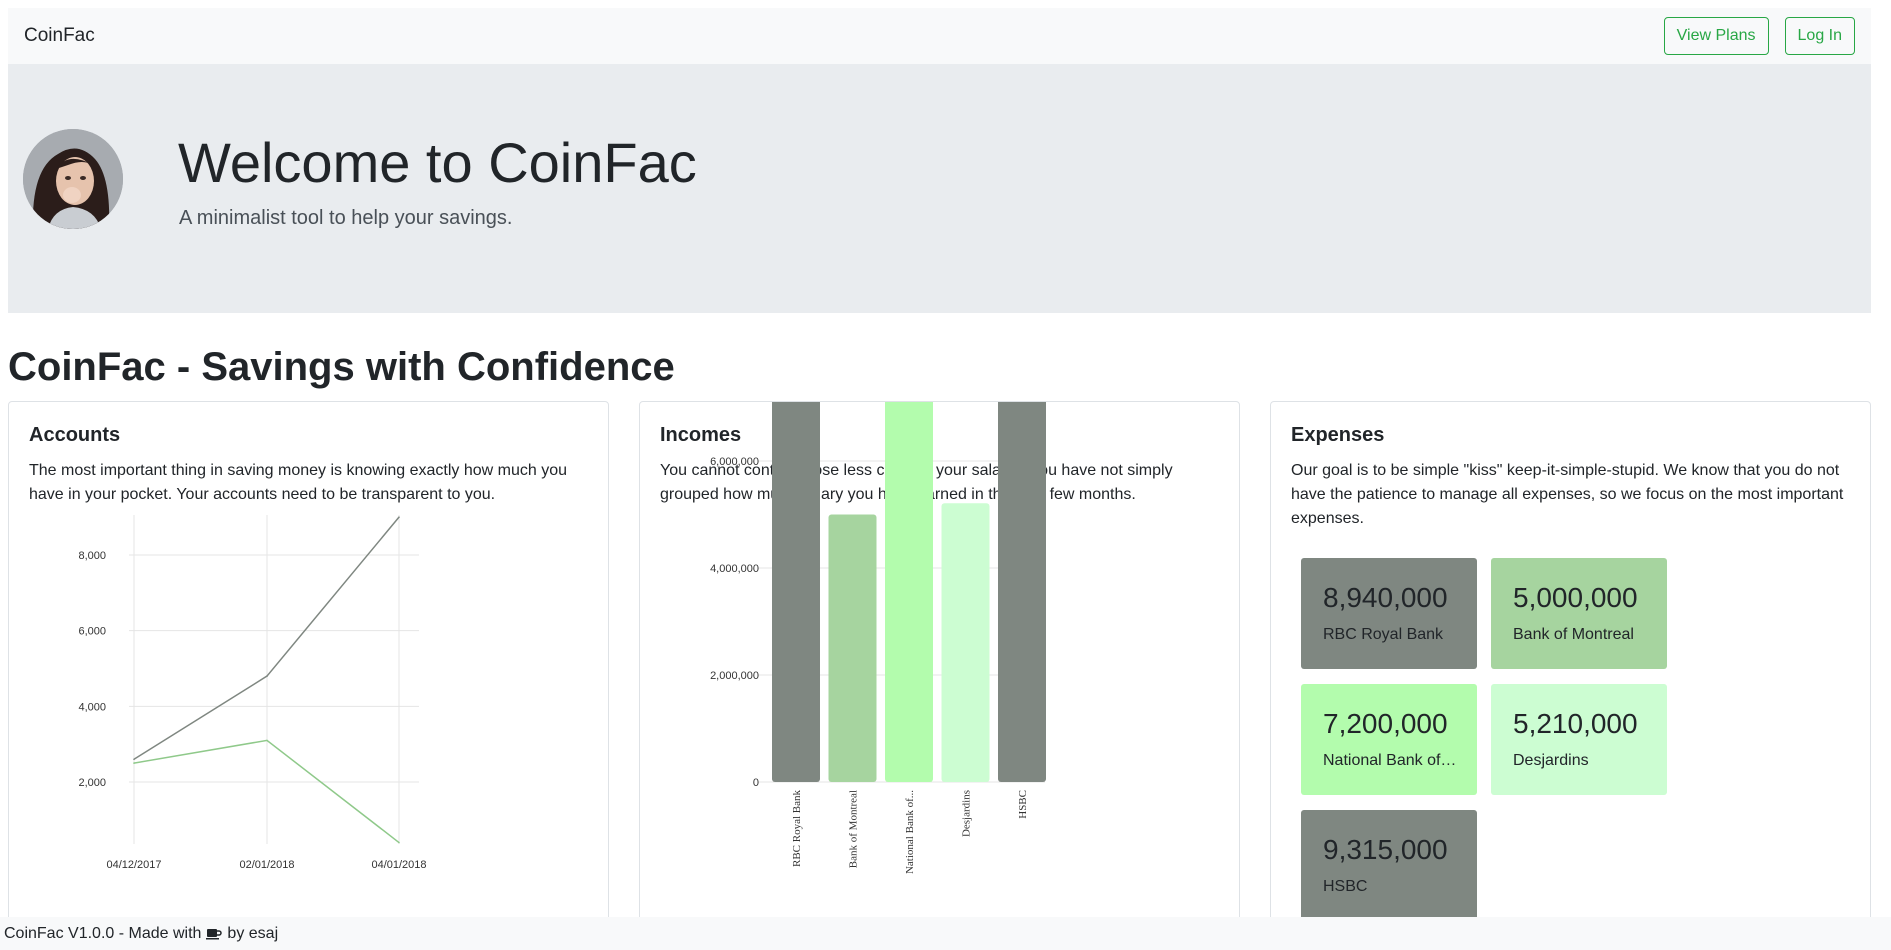 The width and height of the screenshot is (1891, 950). I want to click on expense-tile: 8,940,000 RBC Royal Bank, so click(1389, 613).